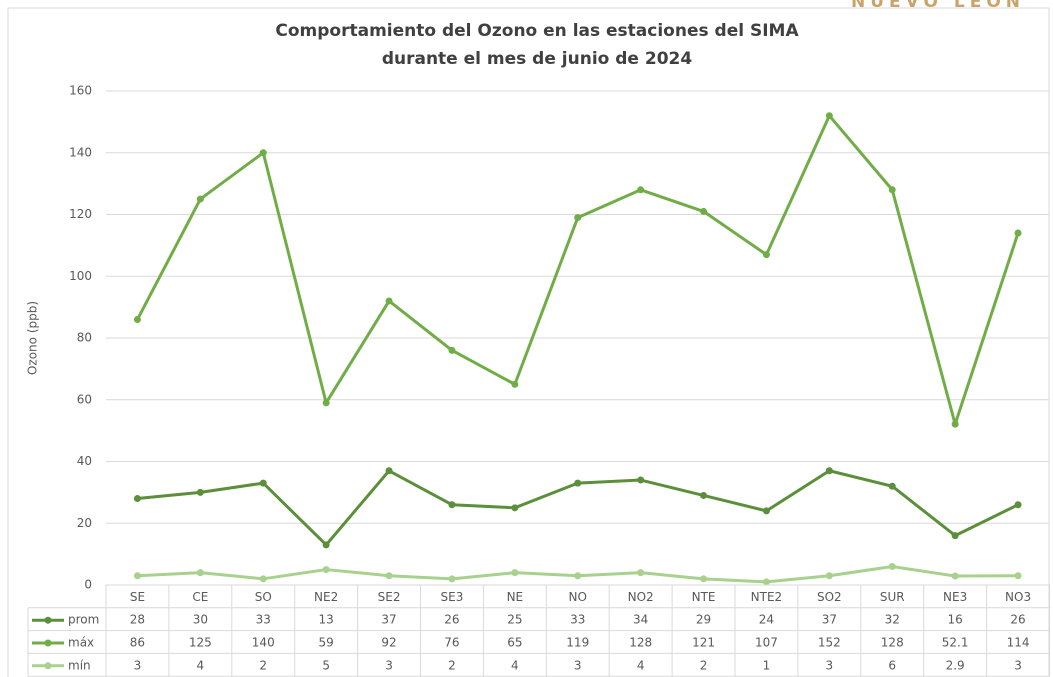  Describe the element at coordinates (766, 643) in the screenshot. I see `table-value: 107` at that location.